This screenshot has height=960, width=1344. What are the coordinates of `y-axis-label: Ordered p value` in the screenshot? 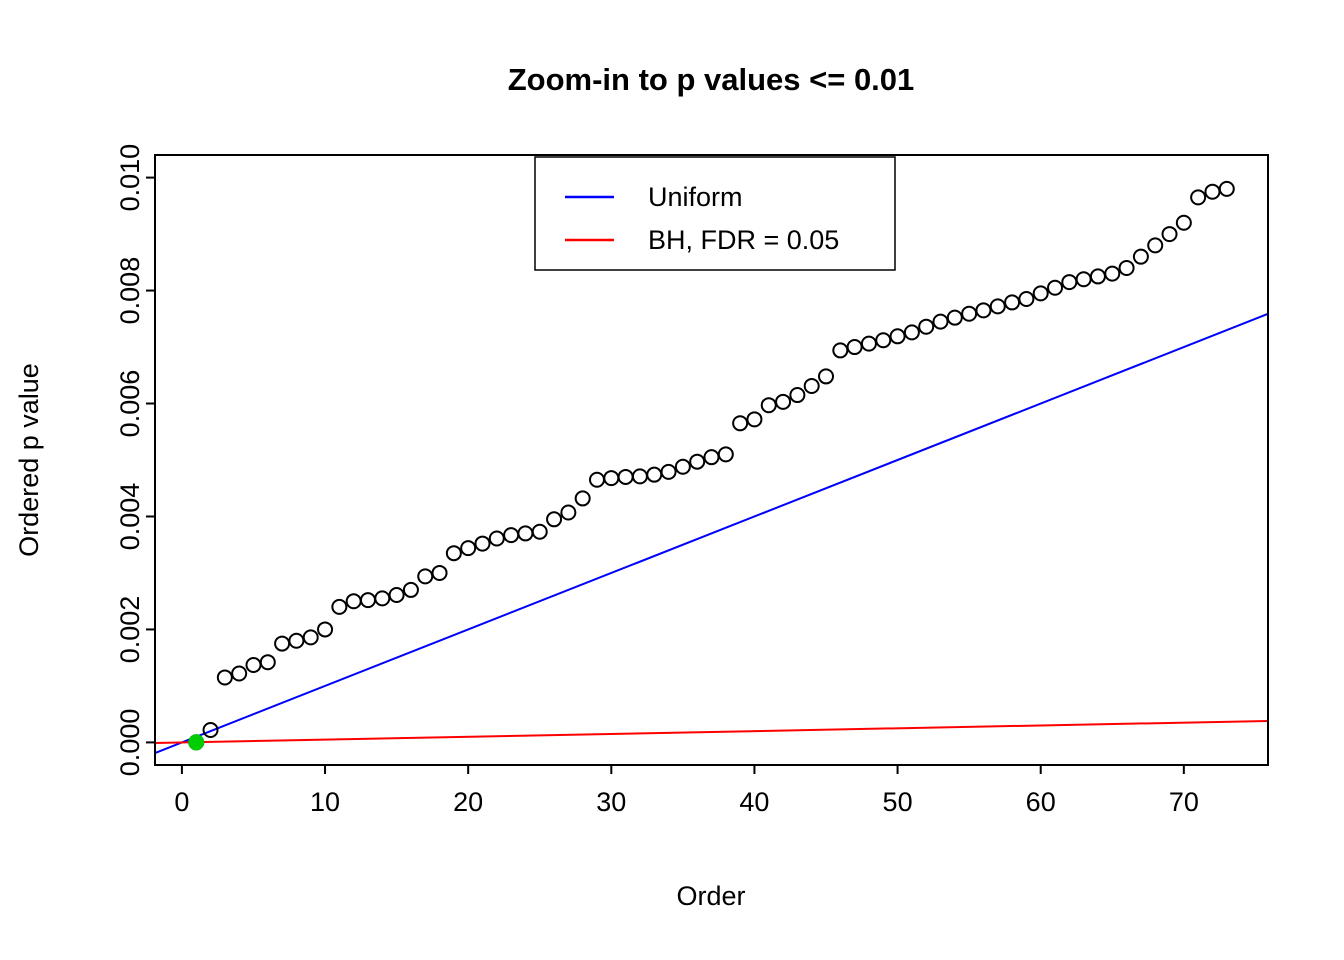 It's located at (29, 460).